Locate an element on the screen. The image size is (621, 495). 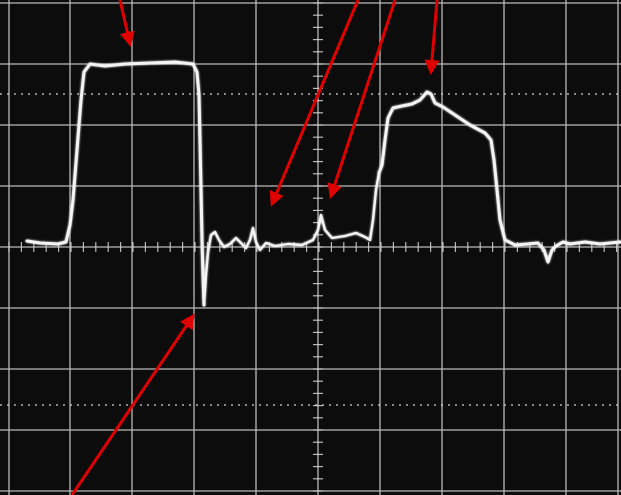
trace-first-pulse is located at coordinates (115, 183).